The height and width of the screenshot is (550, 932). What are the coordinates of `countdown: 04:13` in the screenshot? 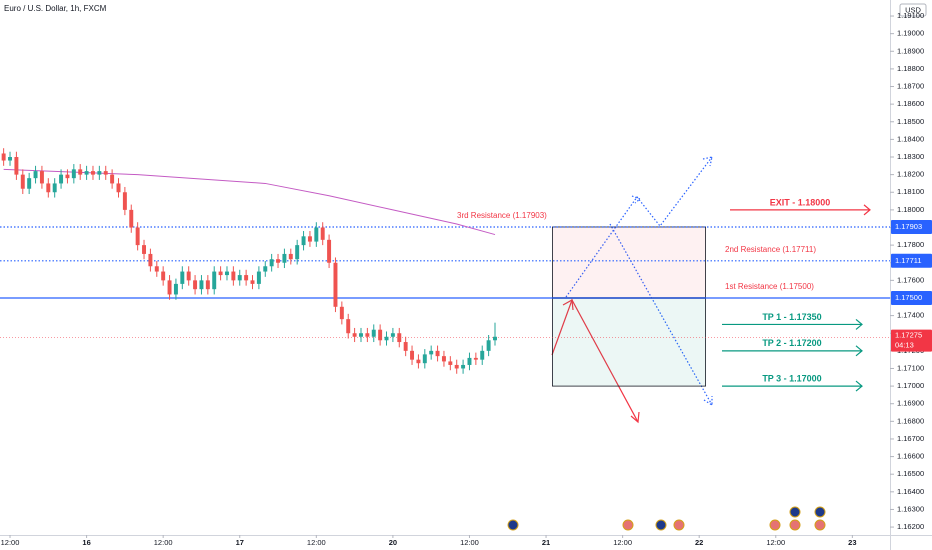 It's located at (904, 345).